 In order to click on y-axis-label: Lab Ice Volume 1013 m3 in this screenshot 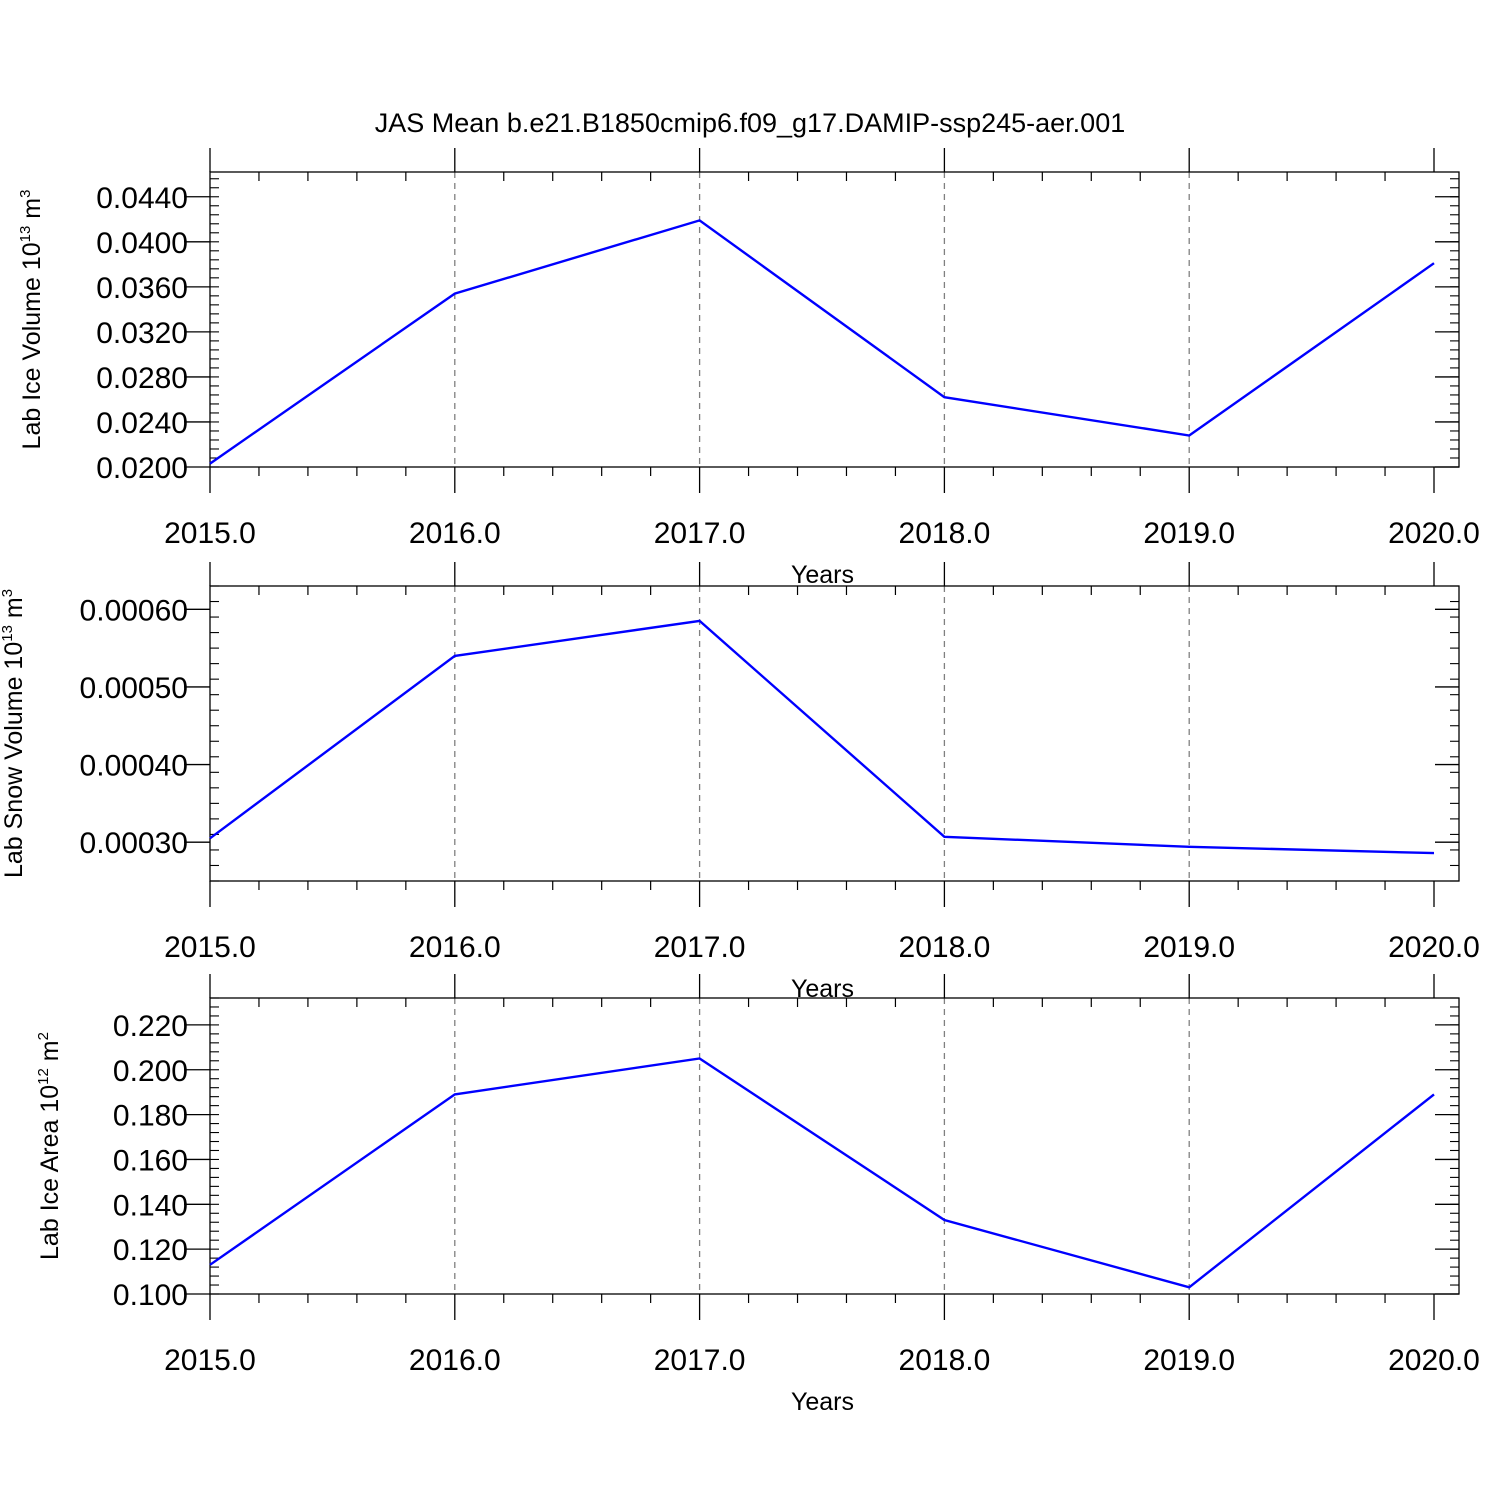, I will do `click(31, 320)`.